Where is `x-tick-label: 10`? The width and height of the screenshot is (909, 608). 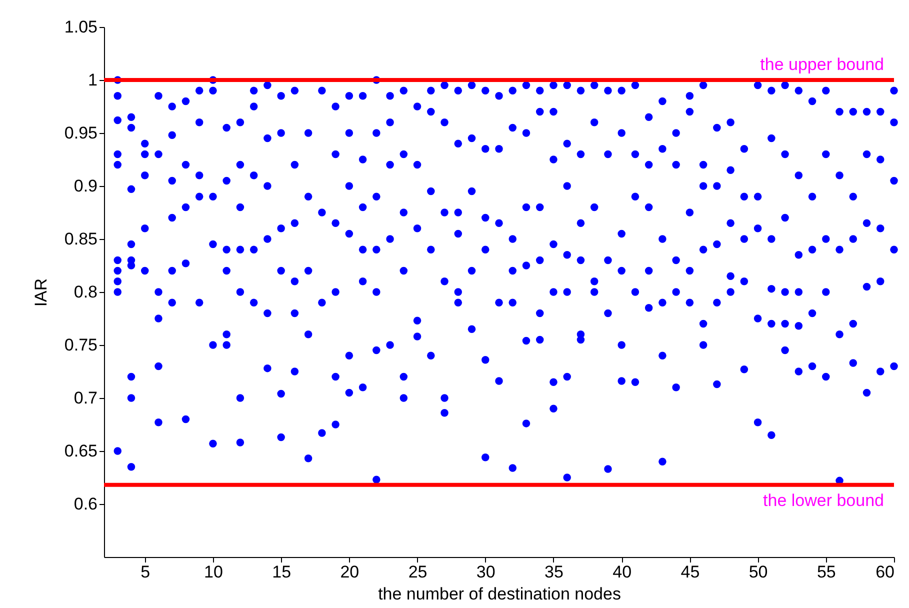 x-tick-label: 10 is located at coordinates (213, 572).